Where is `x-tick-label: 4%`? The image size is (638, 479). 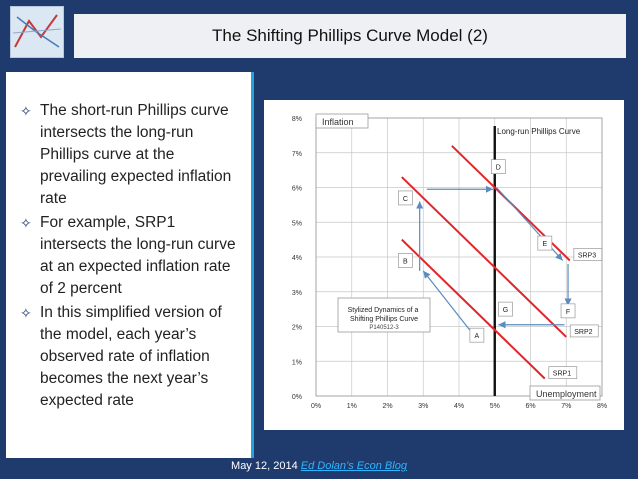
x-tick-label: 4% is located at coordinates (459, 406).